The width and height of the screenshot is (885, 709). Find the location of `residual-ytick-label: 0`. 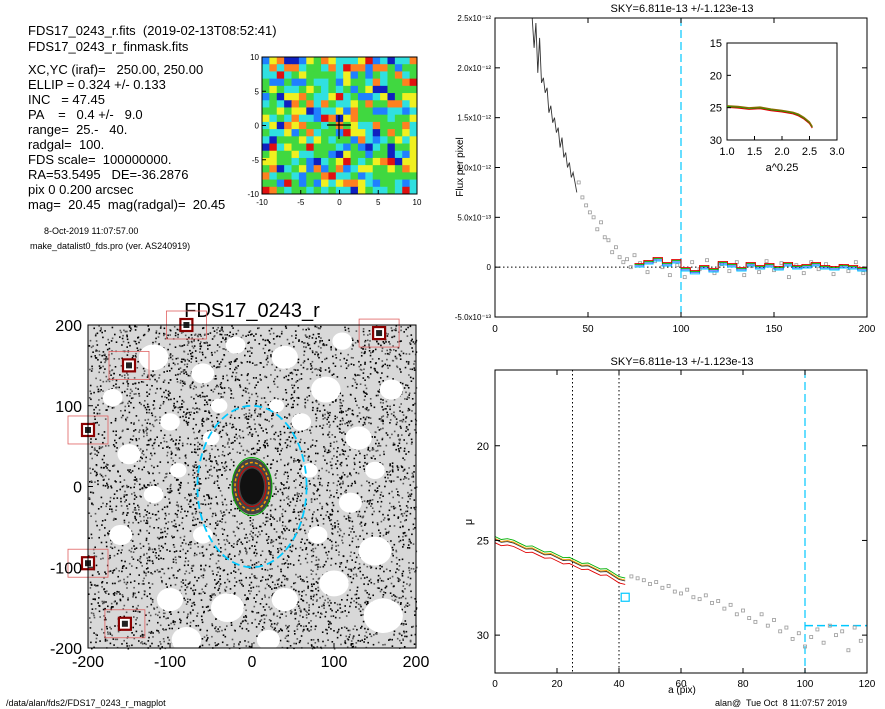

residual-ytick-label: 0 is located at coordinates (257, 126).